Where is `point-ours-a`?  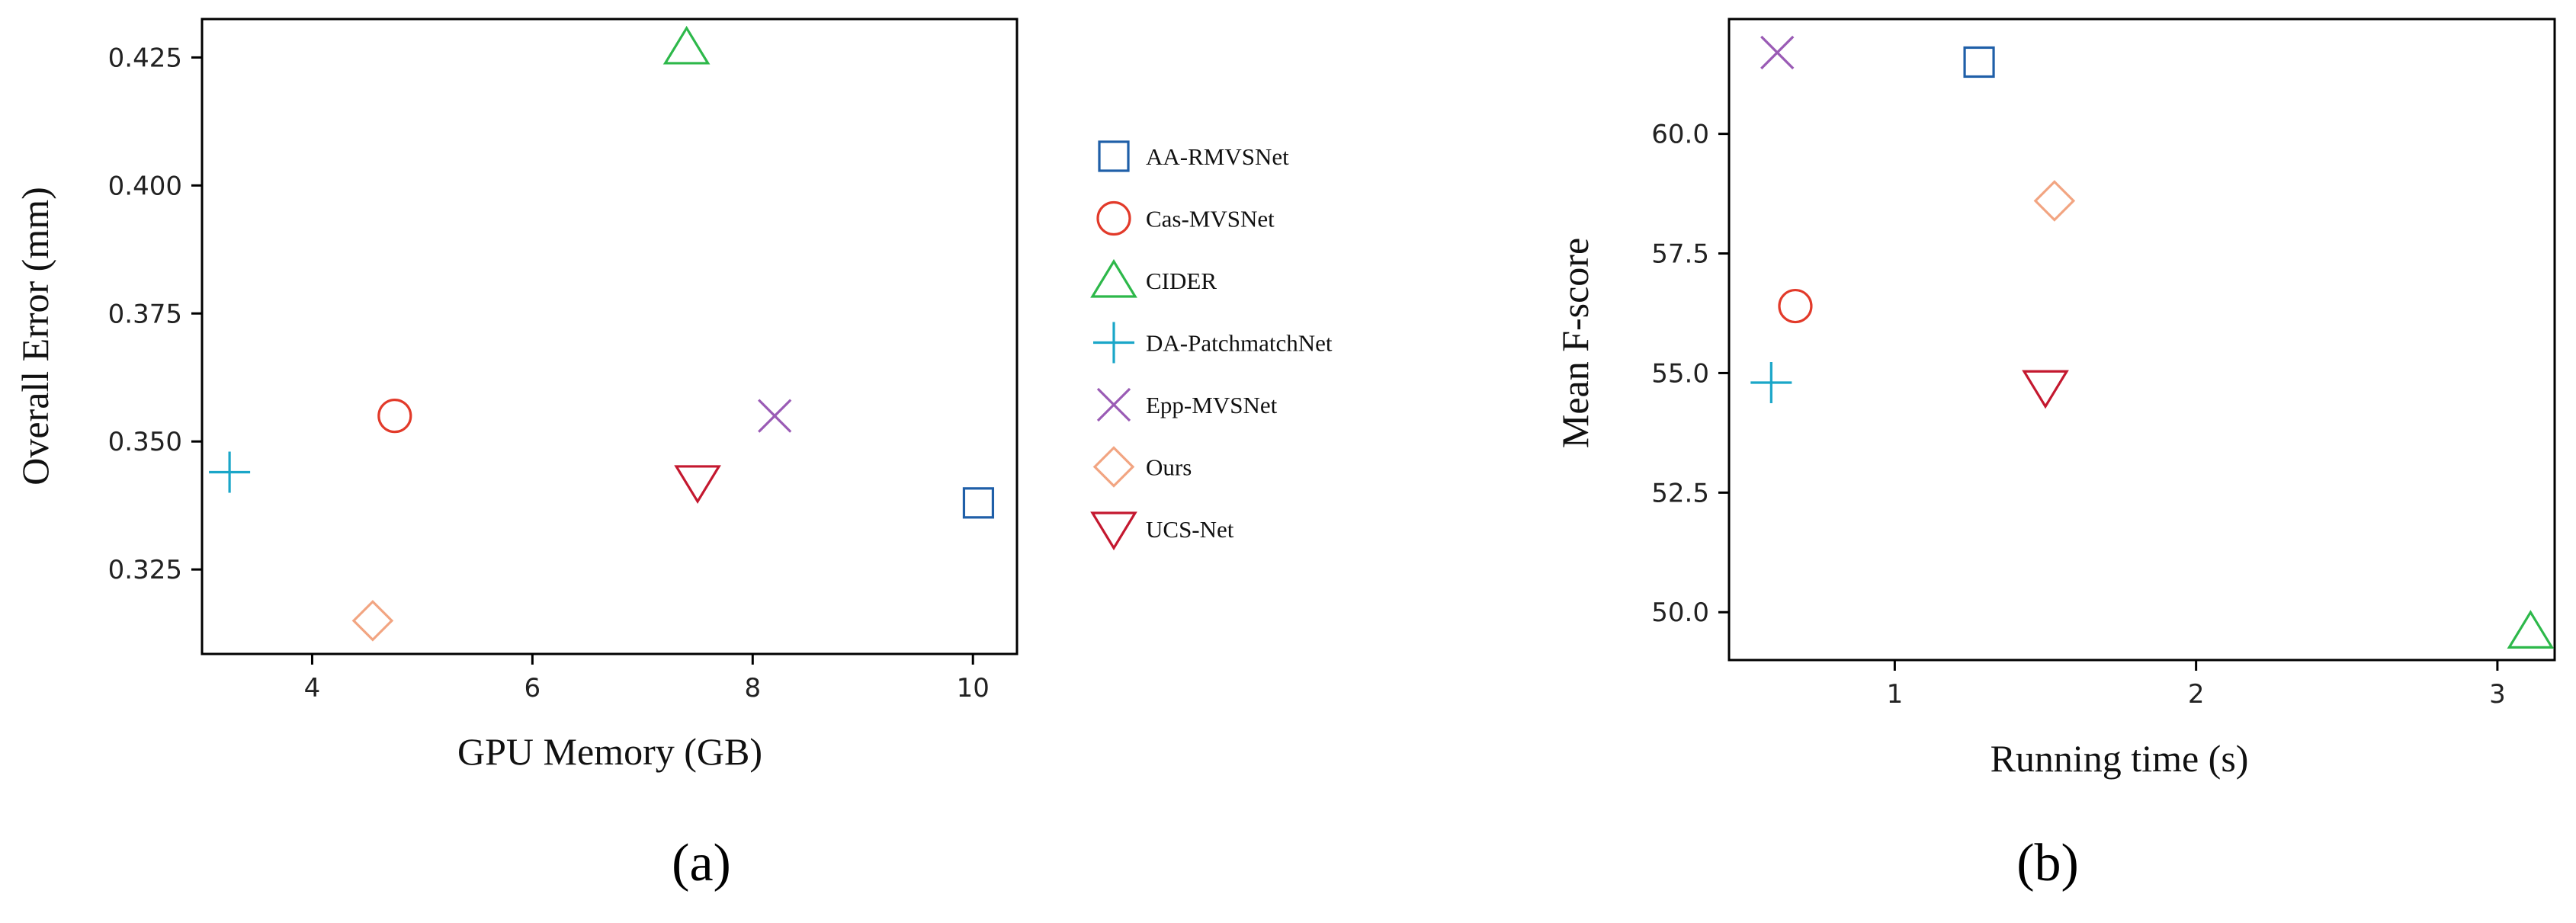
point-ours-a is located at coordinates (372, 621).